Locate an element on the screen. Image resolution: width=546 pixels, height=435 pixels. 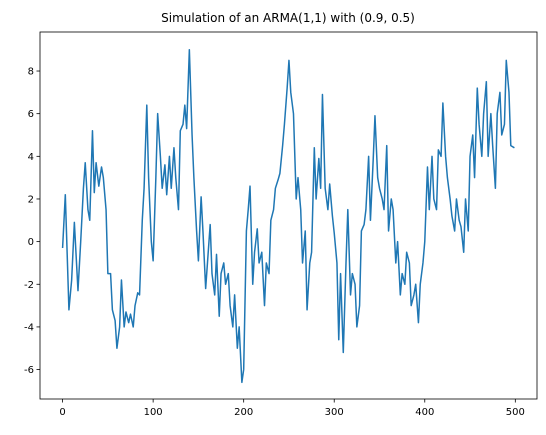
x-tick-label: 0 is located at coordinates (62, 412).